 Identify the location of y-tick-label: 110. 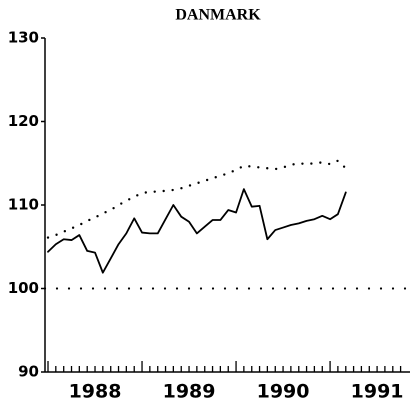
(23, 205).